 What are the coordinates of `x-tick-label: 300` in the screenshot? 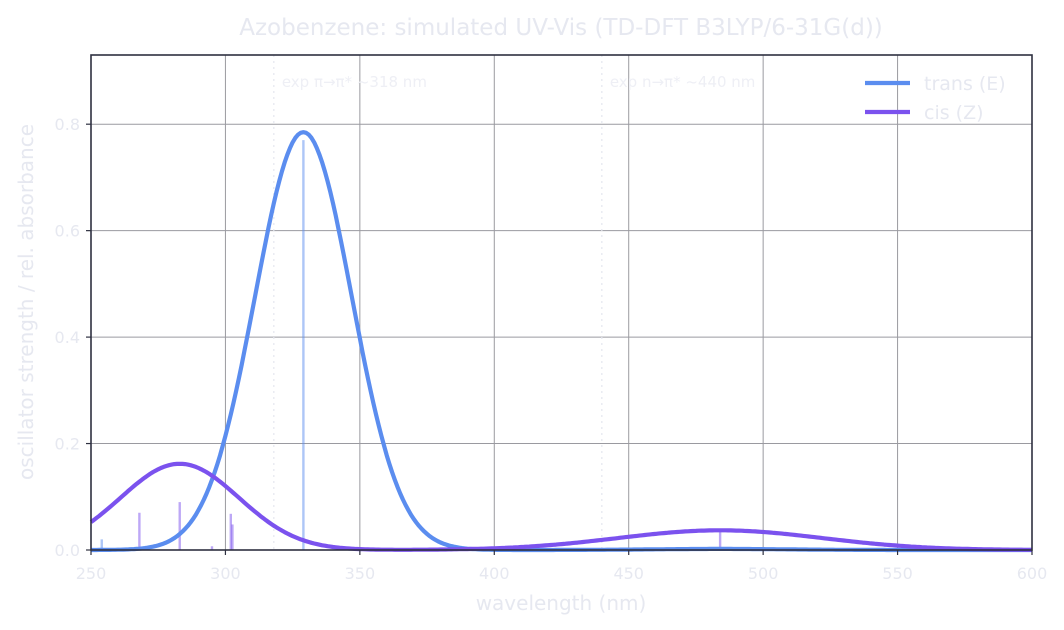 It's located at (225, 573).